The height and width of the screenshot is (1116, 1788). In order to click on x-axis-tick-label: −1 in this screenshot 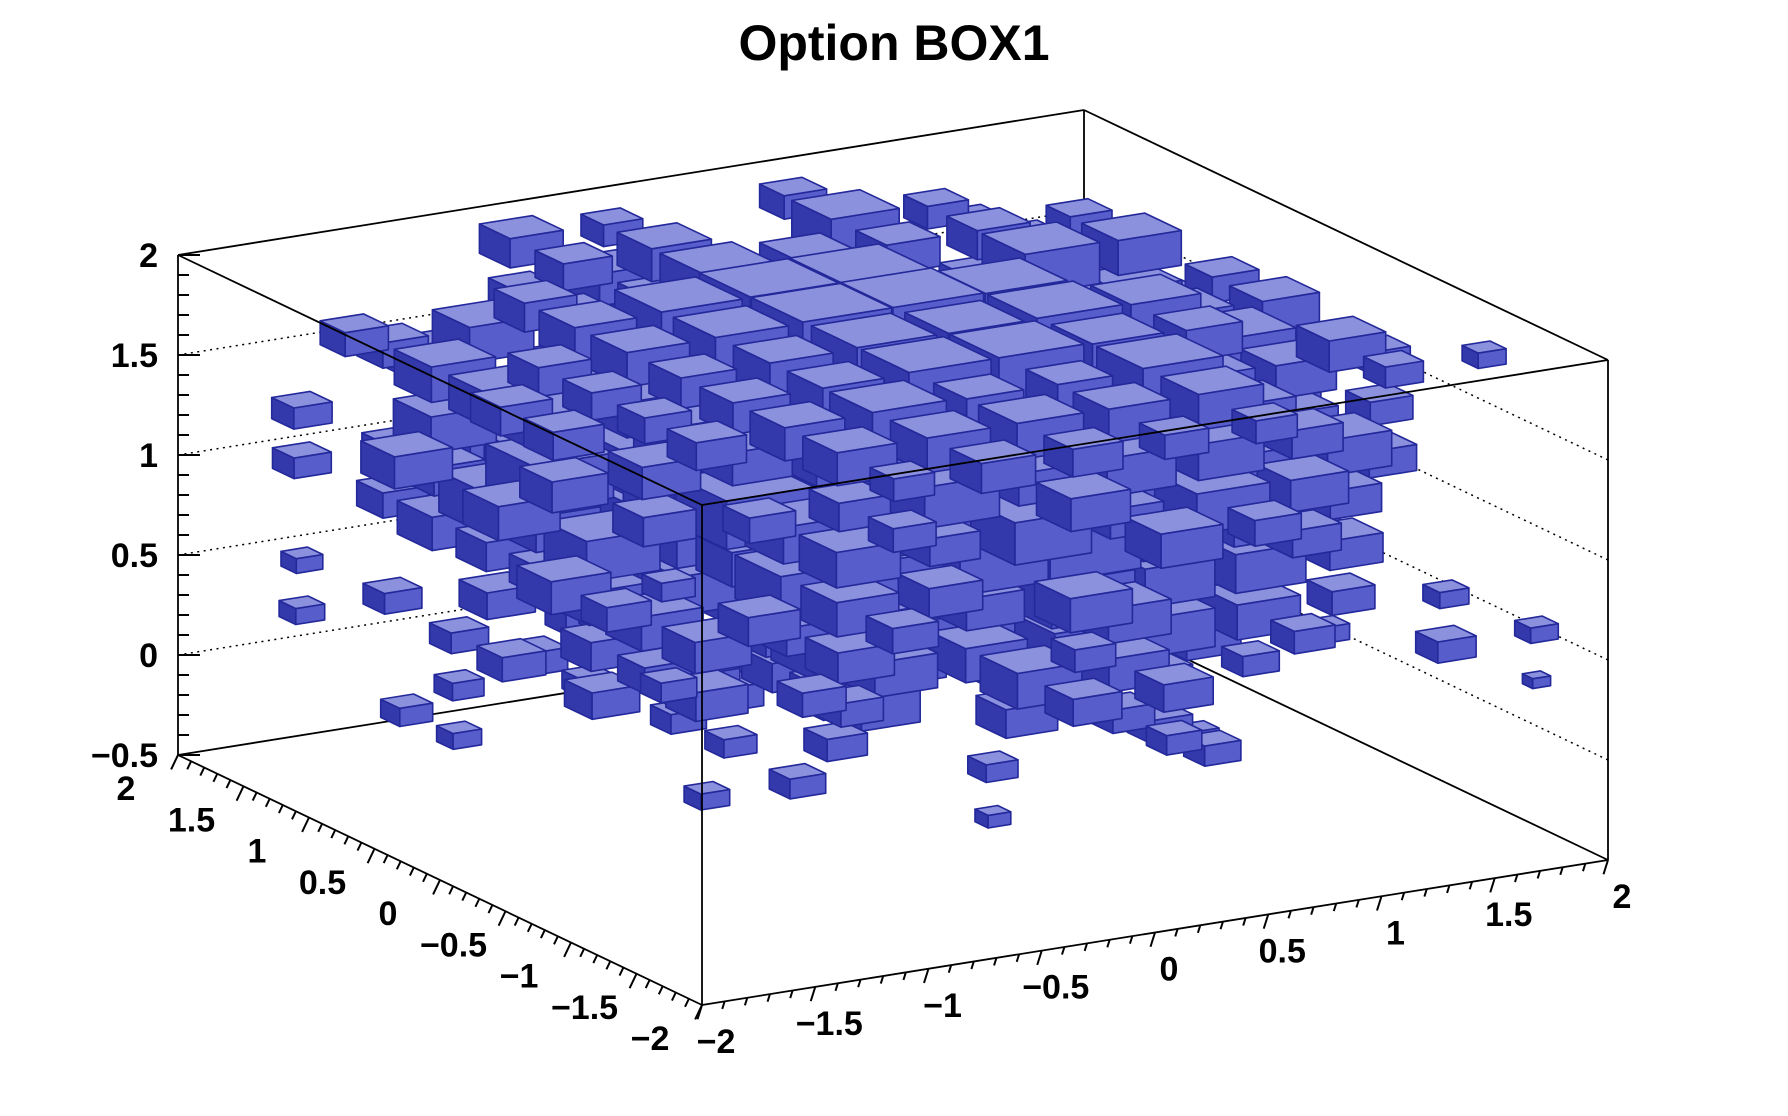, I will do `click(942, 1006)`.